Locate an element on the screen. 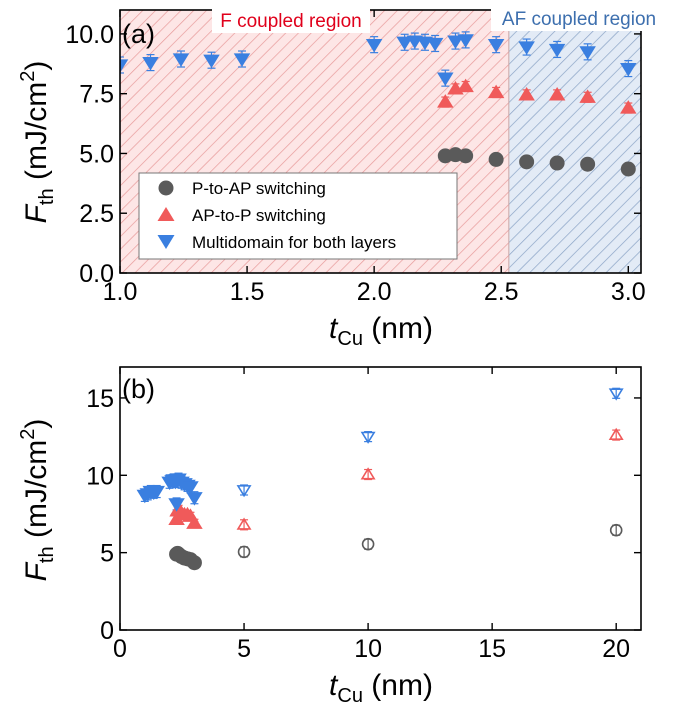  panel-b-xtick-label: 20 is located at coordinates (616, 649).